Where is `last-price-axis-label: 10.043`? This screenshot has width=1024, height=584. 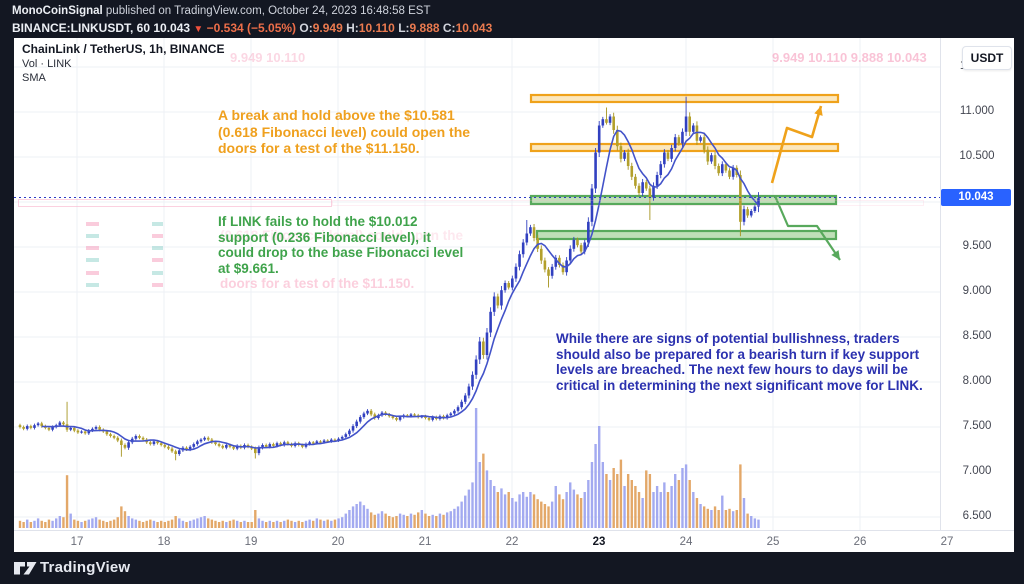 last-price-axis-label: 10.043 is located at coordinates (976, 197).